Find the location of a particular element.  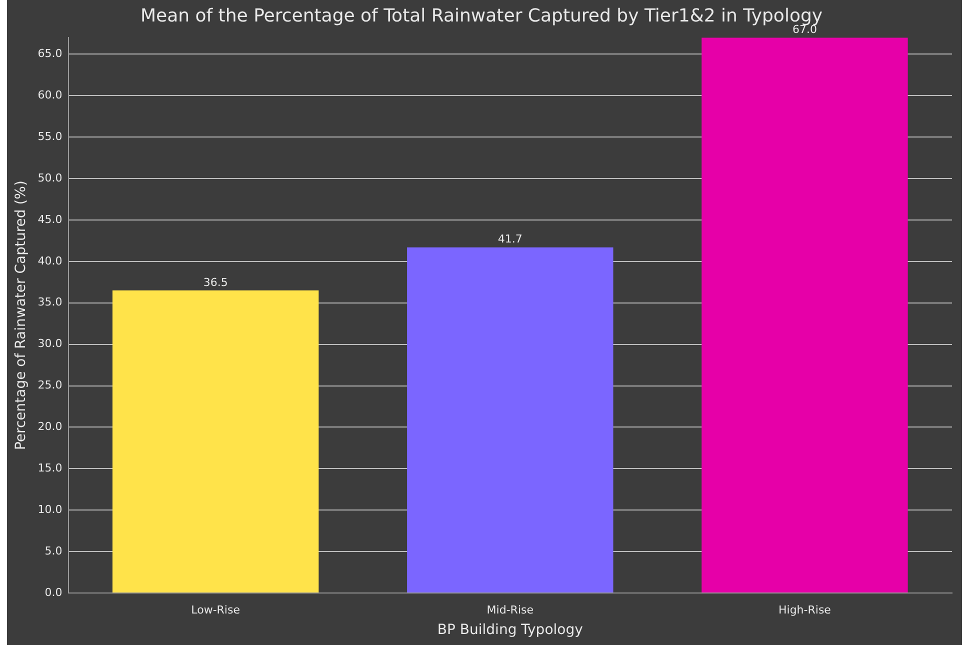

x-axis-title: BP Building Typology is located at coordinates (510, 630).